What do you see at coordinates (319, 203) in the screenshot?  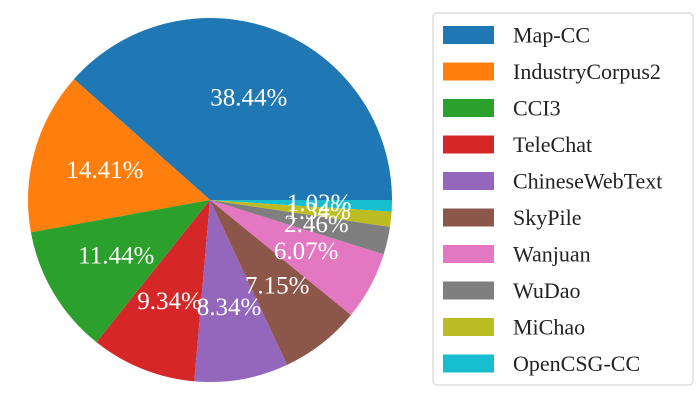 I see `pct-label-opencsg-cc: 1.02%` at bounding box center [319, 203].